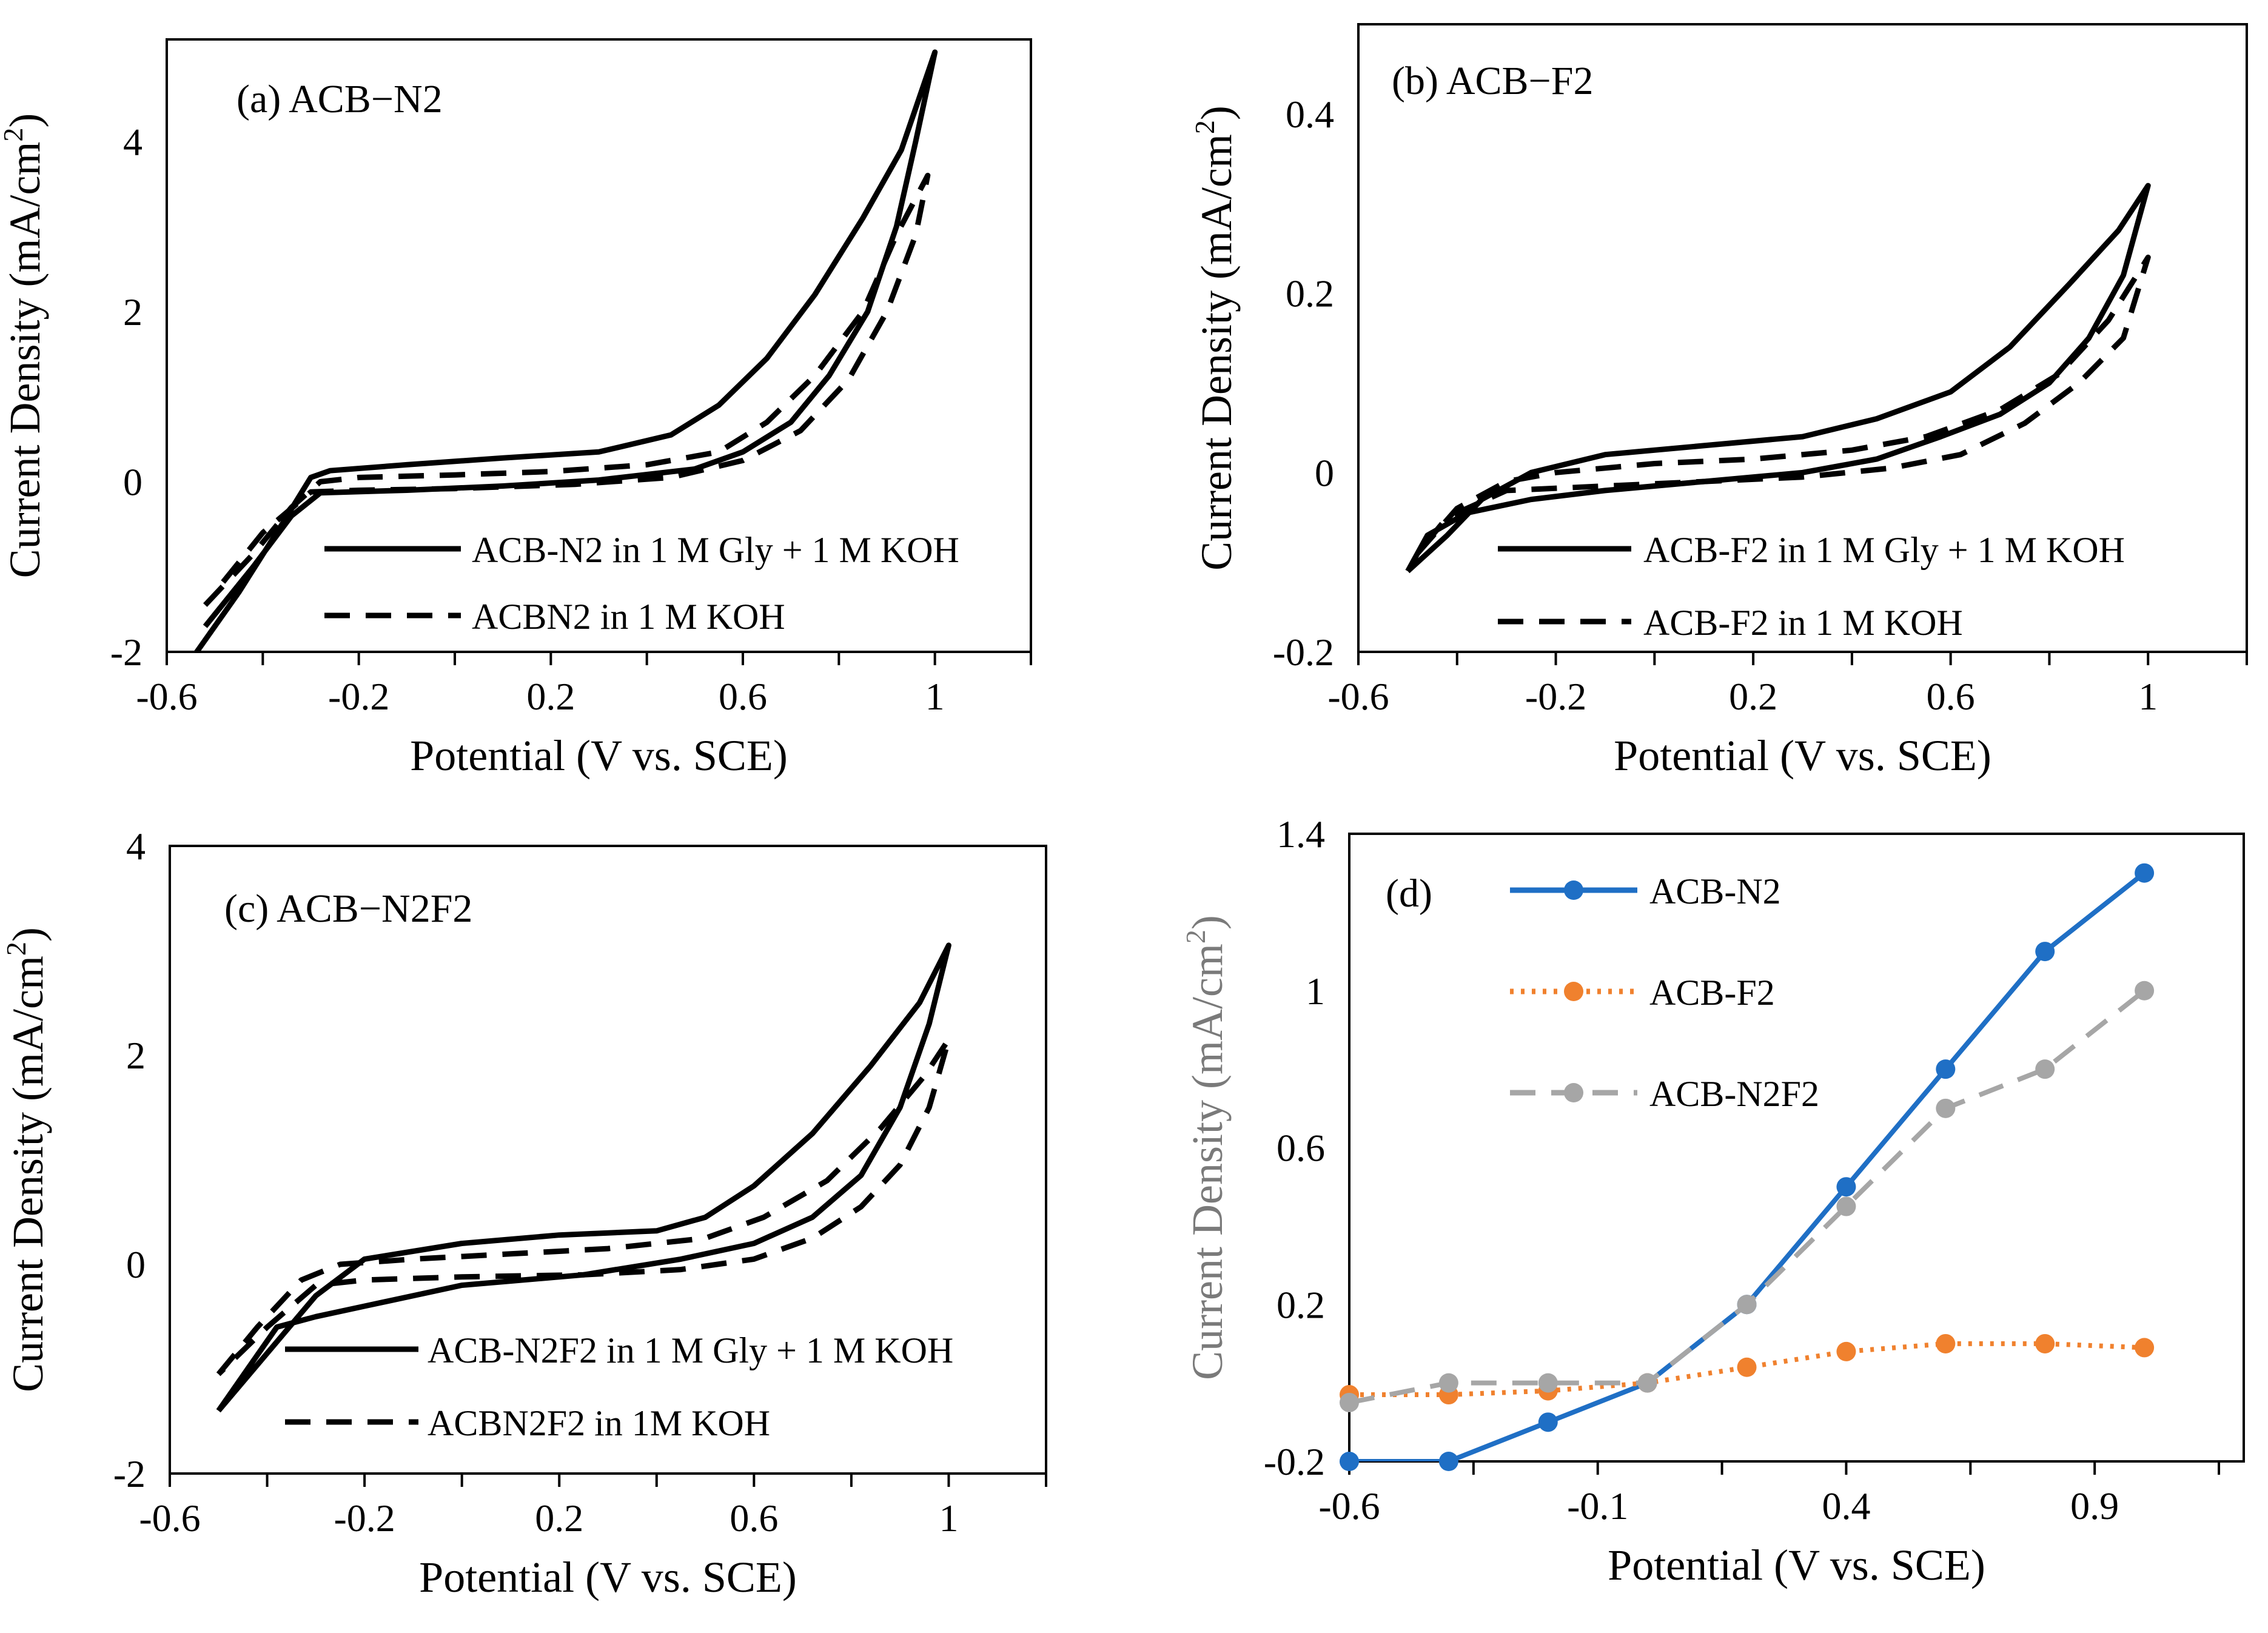 This screenshot has width=2268, height=1633. What do you see at coordinates (1846, 1505) in the screenshot?
I see `x-tick-label: 0.4` at bounding box center [1846, 1505].